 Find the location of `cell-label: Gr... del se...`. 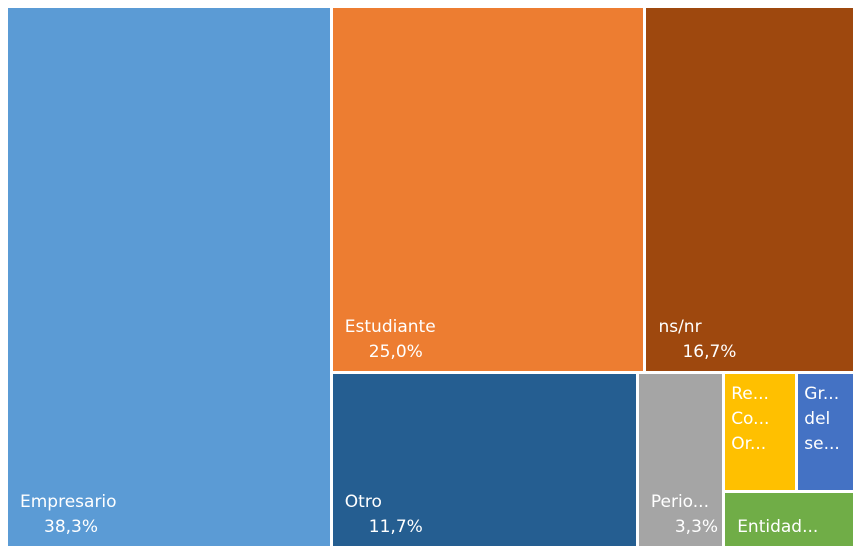

cell-label: Gr... del se... is located at coordinates (822, 418).